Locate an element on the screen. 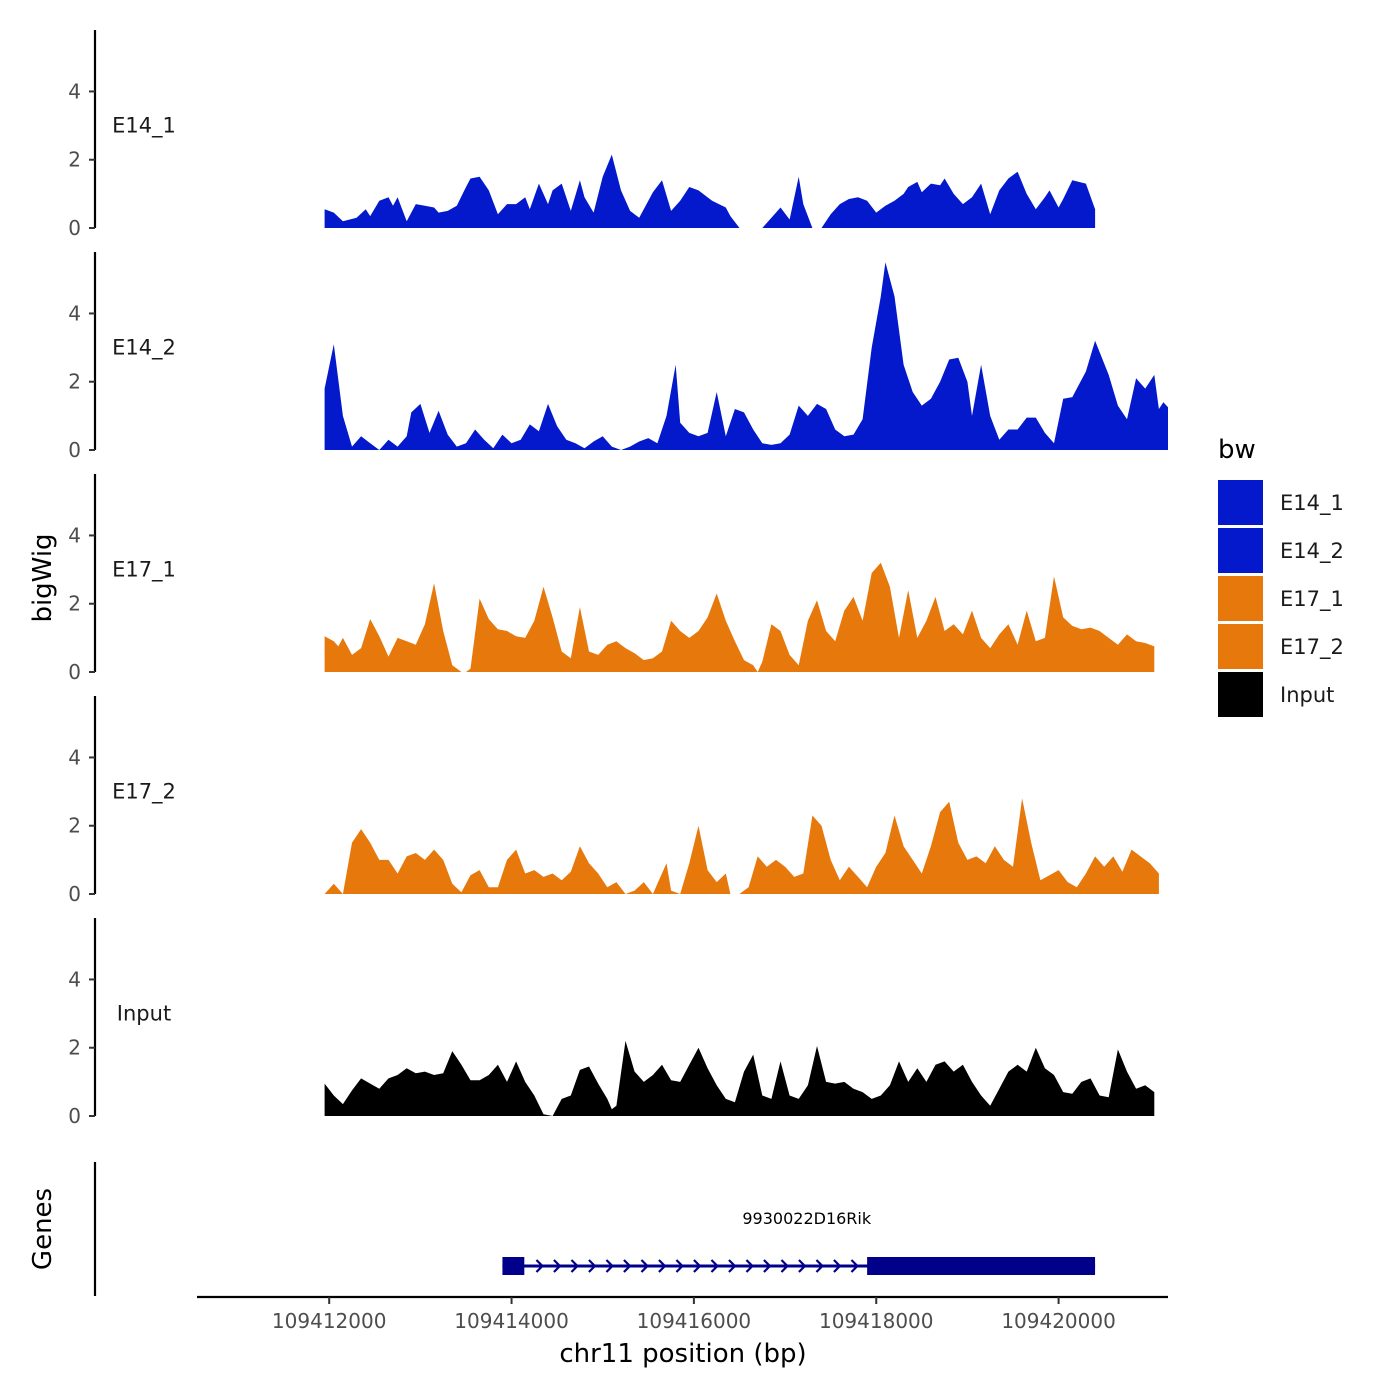 This screenshot has width=1400, height=1400. x-tick-label: 109420000 is located at coordinates (1058, 1321).